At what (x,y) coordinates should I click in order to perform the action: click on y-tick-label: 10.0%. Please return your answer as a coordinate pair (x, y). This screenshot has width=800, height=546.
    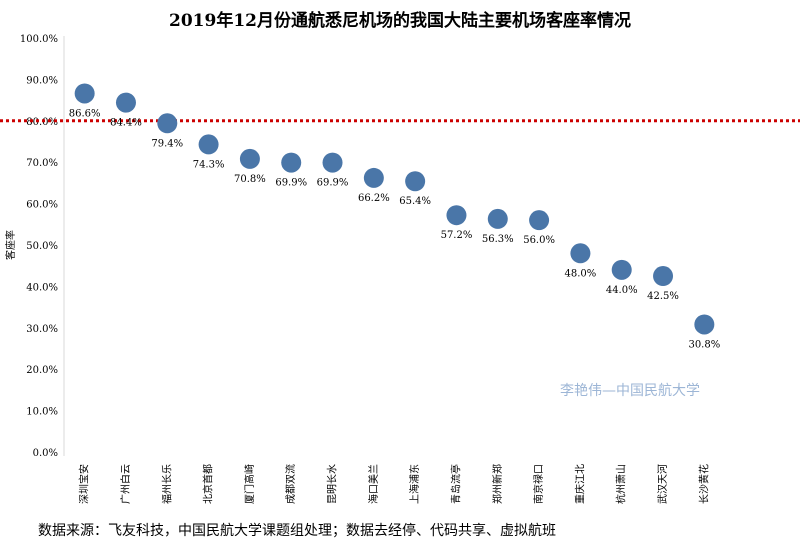
    Looking at the image, I should click on (42, 412).